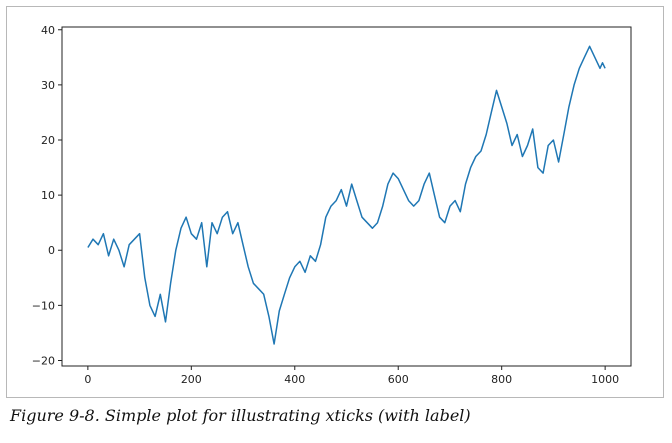 This screenshot has height=443, width=672. Describe the element at coordinates (48, 30) in the screenshot. I see `y-tick-label: 40` at that location.